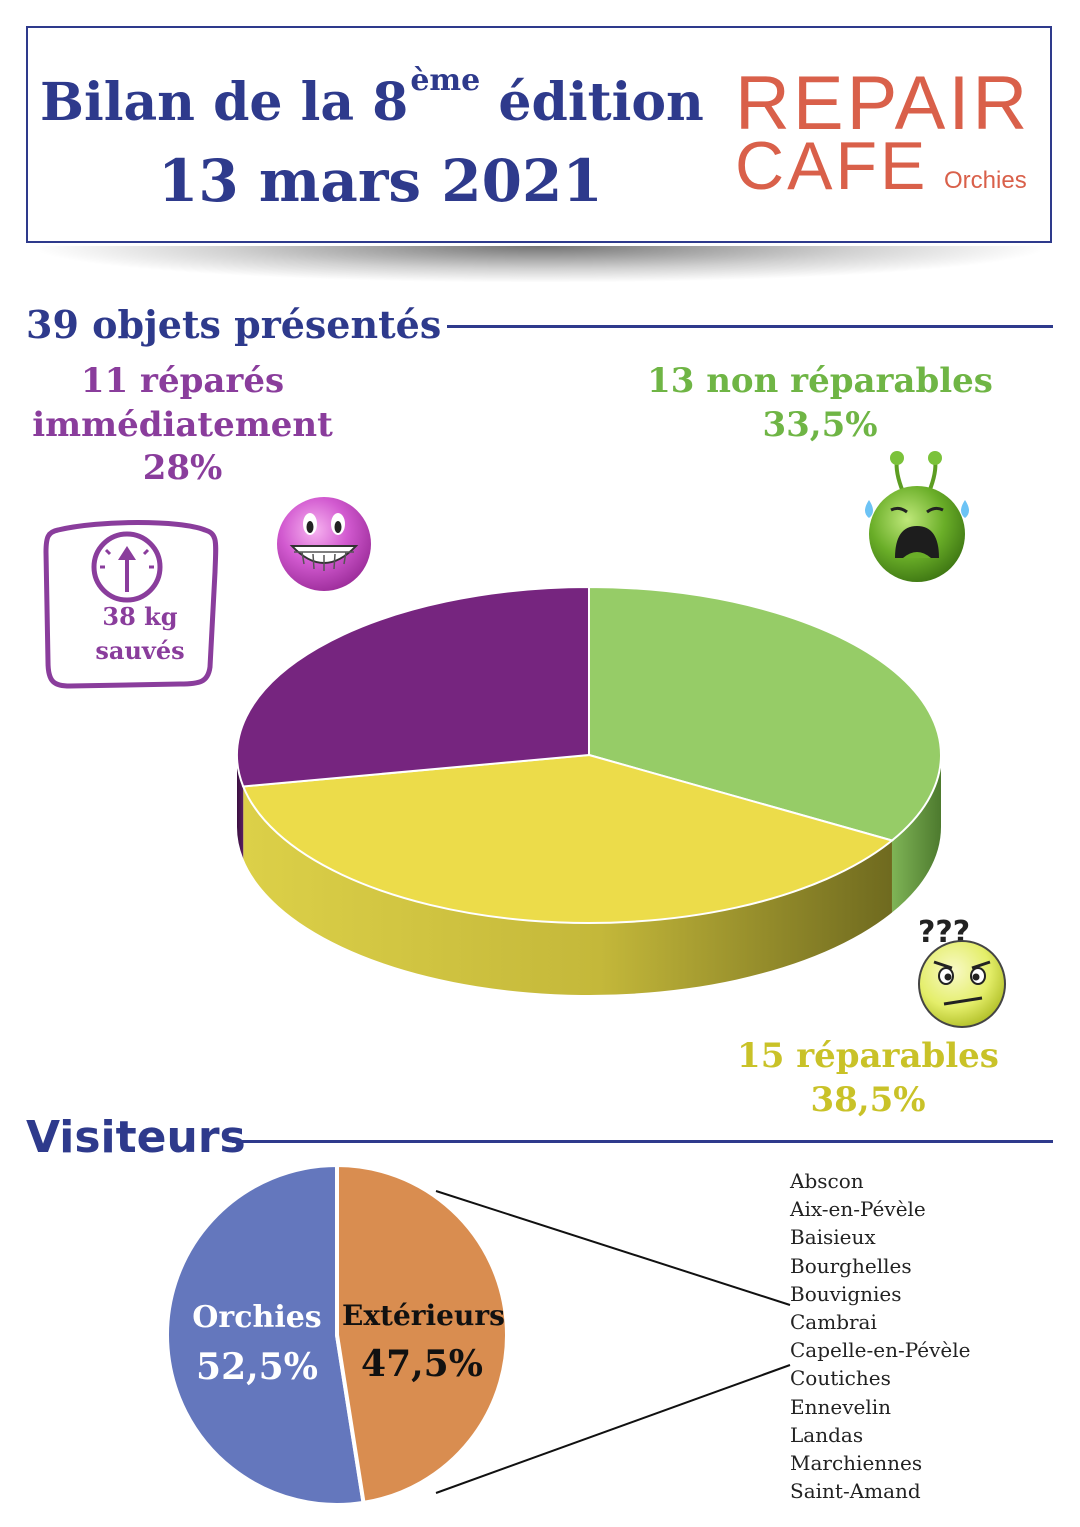  I want to click on weight-label: sauvés, so click(140, 650).